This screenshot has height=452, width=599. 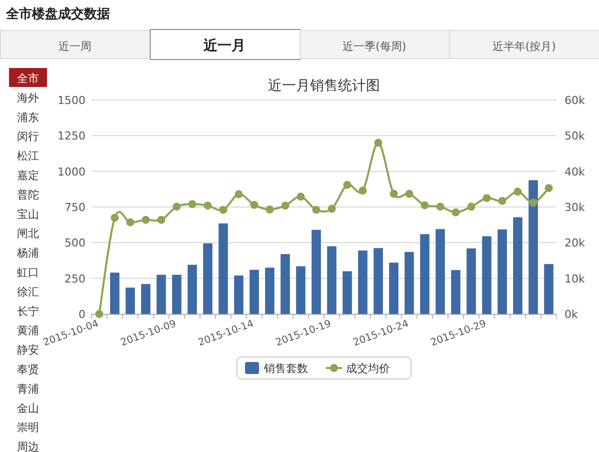 What do you see at coordinates (28, 137) in the screenshot?
I see `text: 闵行` at bounding box center [28, 137].